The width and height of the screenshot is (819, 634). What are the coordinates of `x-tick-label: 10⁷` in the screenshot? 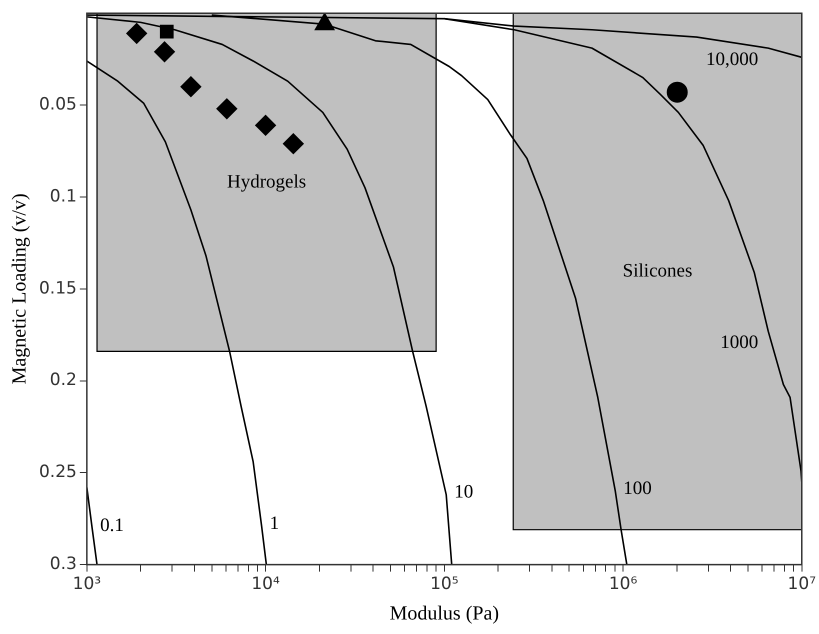 It's located at (802, 584).